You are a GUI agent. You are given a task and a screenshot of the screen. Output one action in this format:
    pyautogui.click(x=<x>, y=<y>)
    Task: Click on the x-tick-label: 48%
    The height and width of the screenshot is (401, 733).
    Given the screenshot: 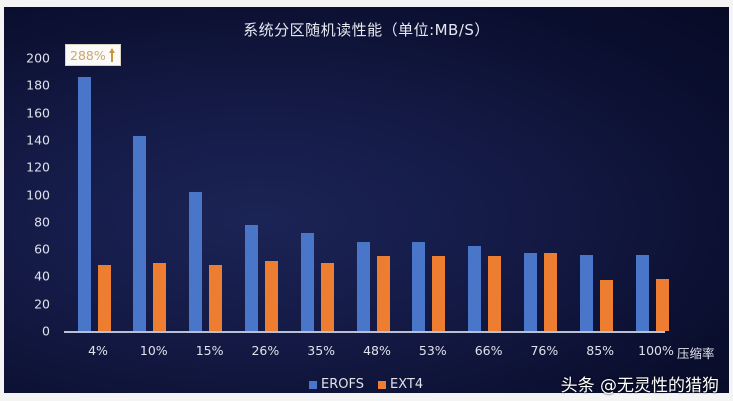 What is the action you would take?
    pyautogui.click(x=377, y=350)
    